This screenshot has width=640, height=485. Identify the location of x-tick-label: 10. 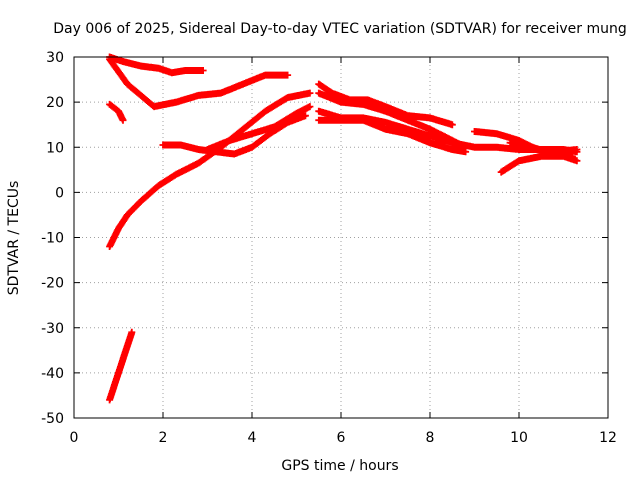
(519, 438).